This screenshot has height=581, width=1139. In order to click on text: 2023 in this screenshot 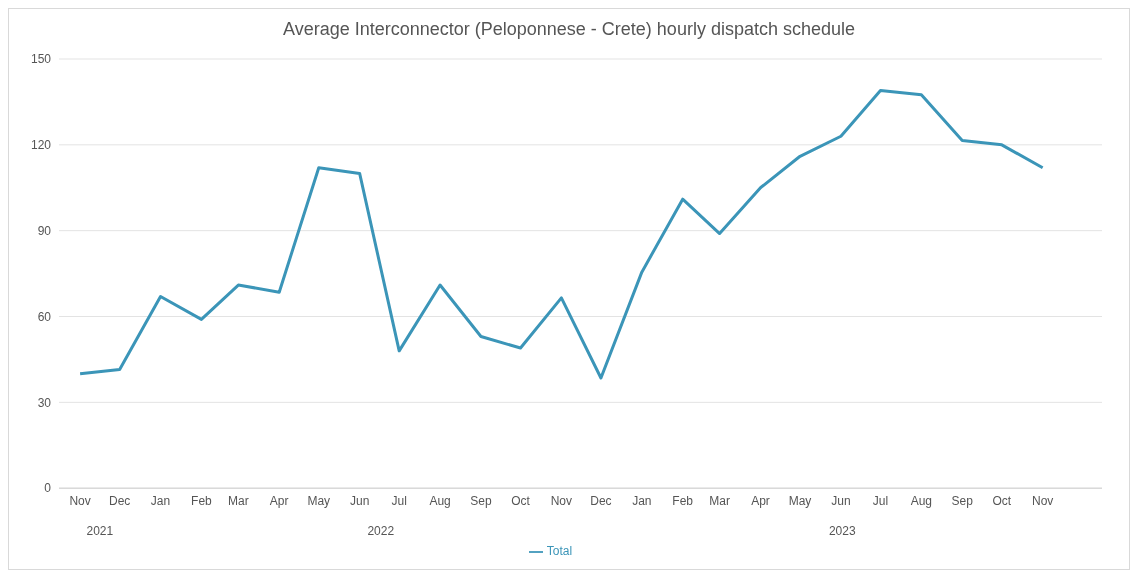, I will do `click(842, 530)`.